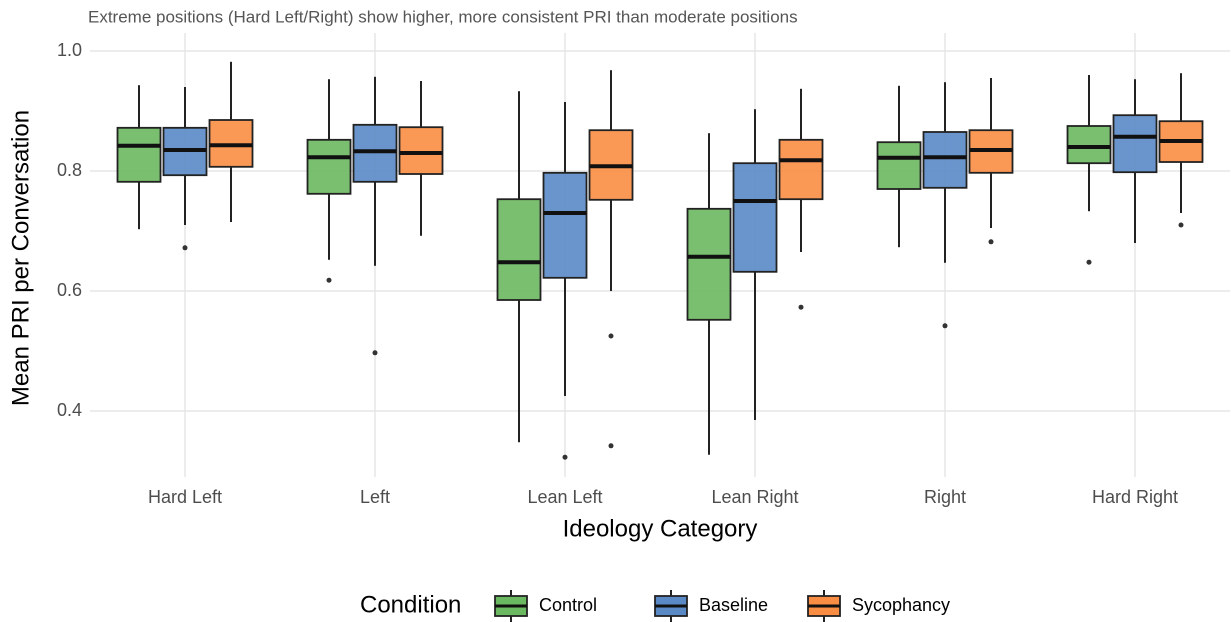  What do you see at coordinates (1135, 497) in the screenshot?
I see `x-tick-label: Hard Right` at bounding box center [1135, 497].